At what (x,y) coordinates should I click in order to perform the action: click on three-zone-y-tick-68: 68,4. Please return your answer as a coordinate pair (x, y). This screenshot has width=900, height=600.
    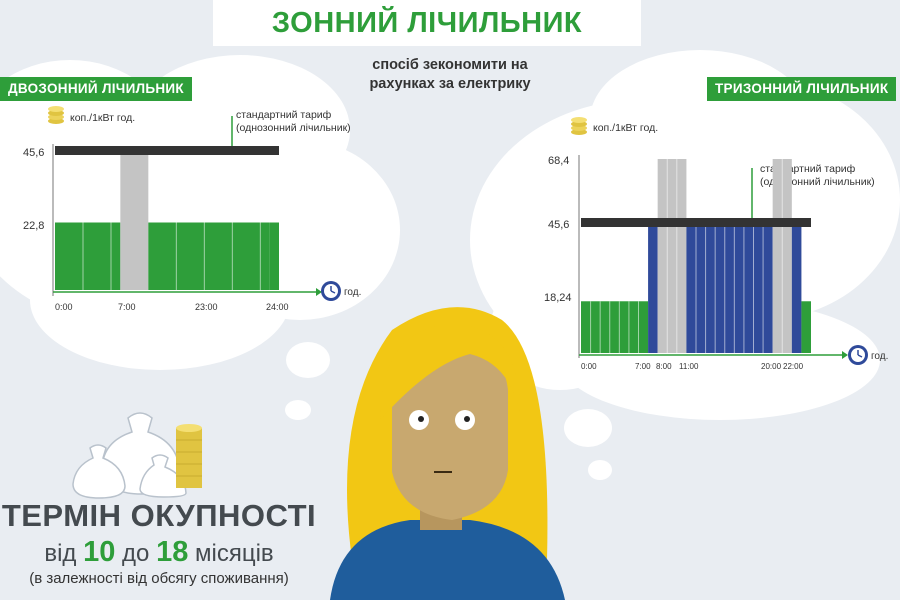
    Looking at the image, I should click on (558, 161).